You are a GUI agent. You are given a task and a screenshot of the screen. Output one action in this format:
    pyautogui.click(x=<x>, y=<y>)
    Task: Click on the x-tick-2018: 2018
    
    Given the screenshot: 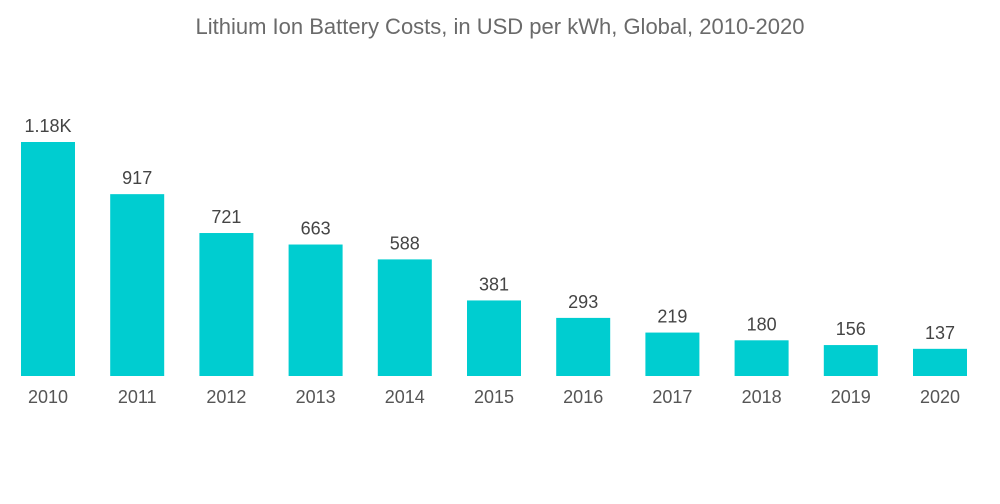 What is the action you would take?
    pyautogui.click(x=762, y=397)
    